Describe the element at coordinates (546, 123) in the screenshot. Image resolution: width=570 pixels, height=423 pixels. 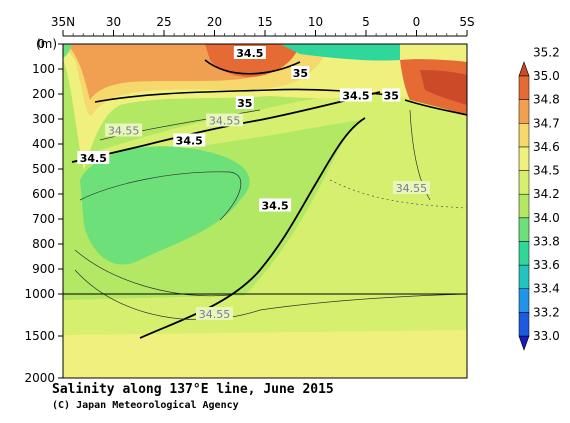
I see `colorbar-label: 34.7` at that location.